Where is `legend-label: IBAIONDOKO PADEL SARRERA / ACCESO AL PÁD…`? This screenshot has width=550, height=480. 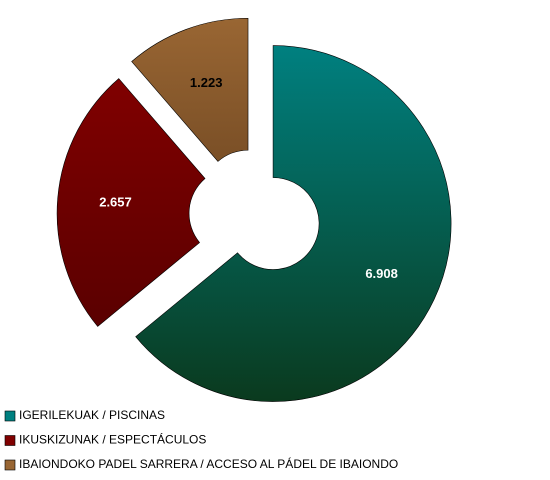
legend-label: IBAIONDOKO PADEL SARRERA / ACCESO AL PÁD… is located at coordinates (208, 463).